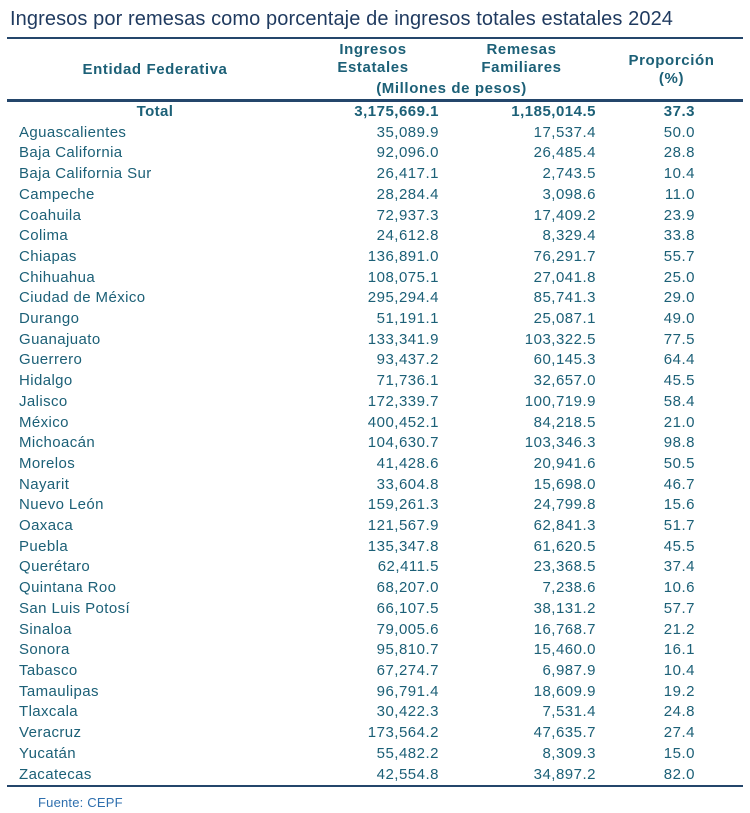  I want to click on remesas-cell: 60,145.3, so click(564, 360).